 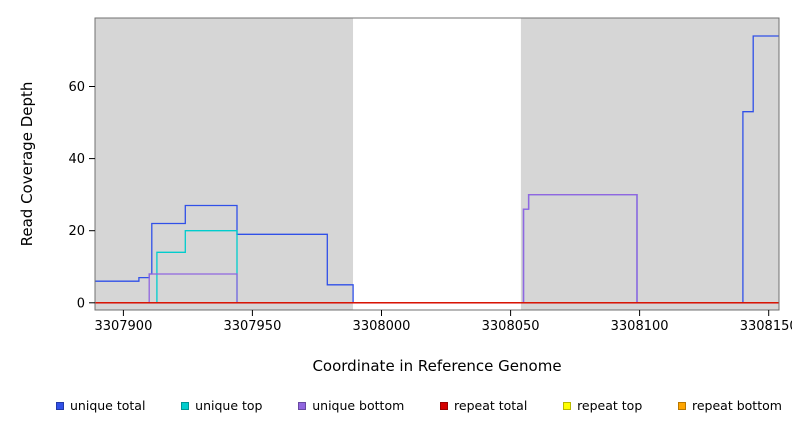 I want to click on legend-label-unique-total: unique total, so click(x=108, y=405).